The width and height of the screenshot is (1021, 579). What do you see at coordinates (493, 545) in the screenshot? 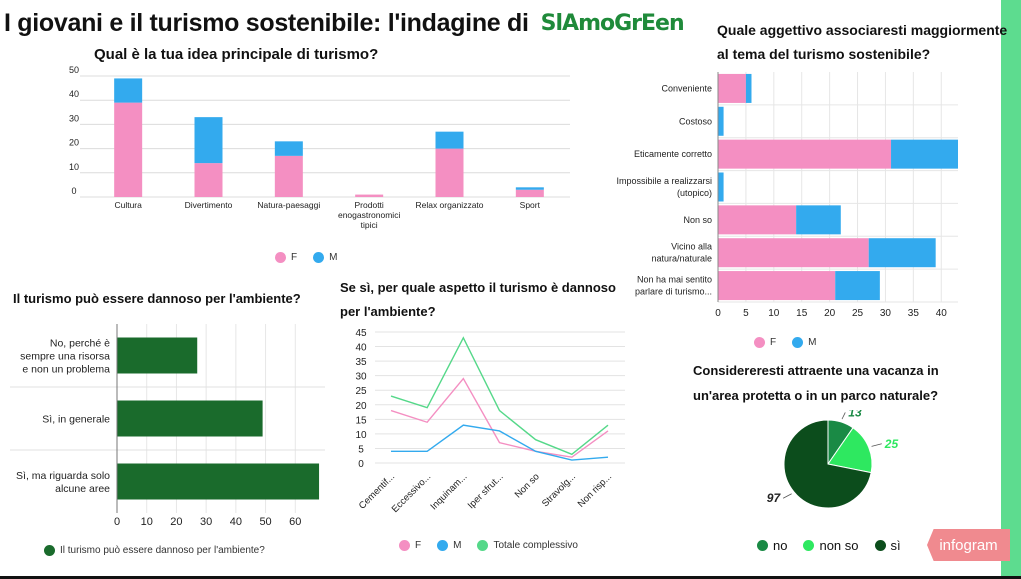
I see `chart4-legend: F M Totale complessivo` at bounding box center [493, 545].